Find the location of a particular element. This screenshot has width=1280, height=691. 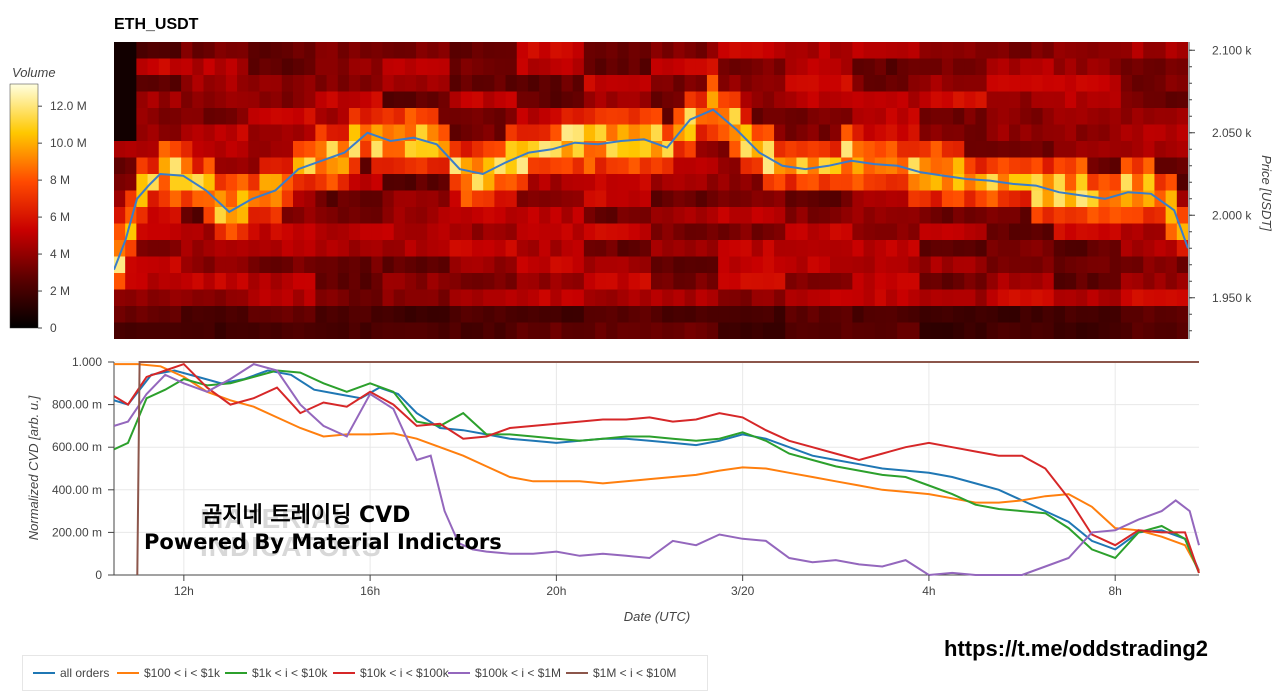

legend-item: $10k < i < $100k is located at coordinates (391, 673).